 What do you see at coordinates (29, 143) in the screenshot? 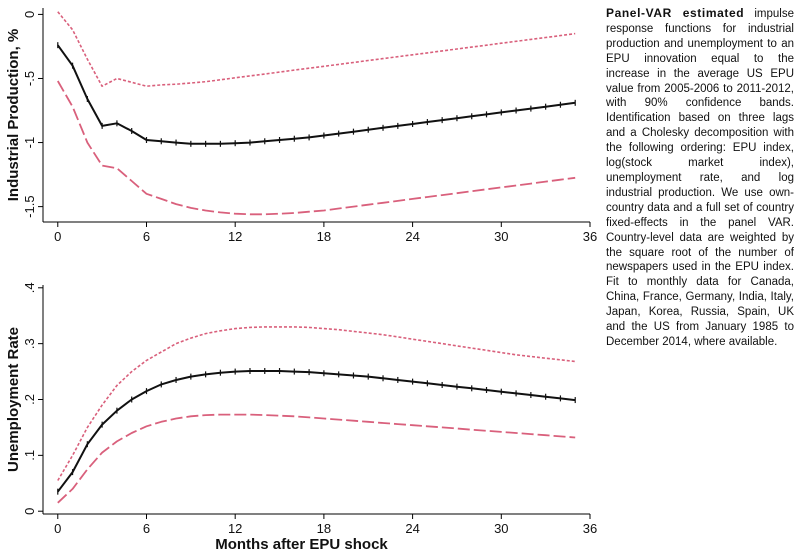
I see `y-tick-label: -1` at bounding box center [29, 143].